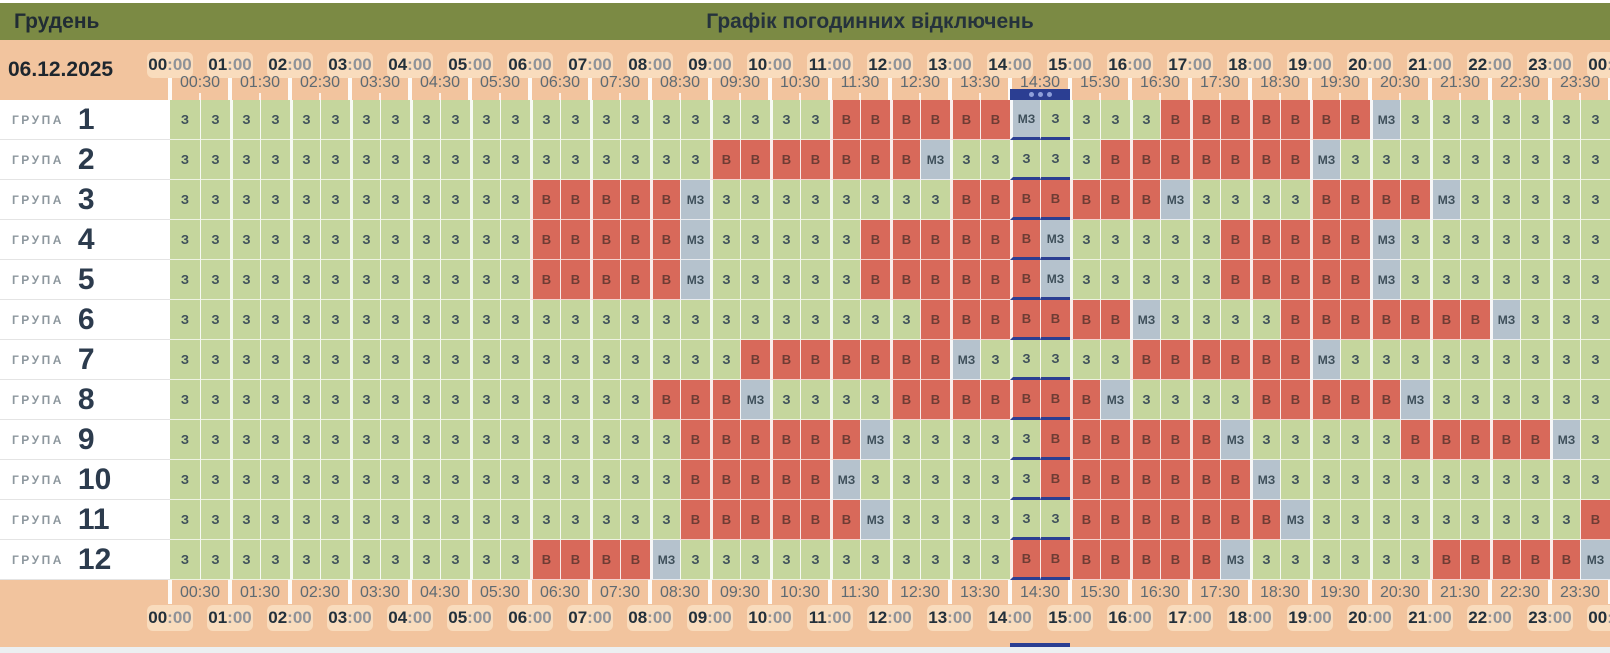  Describe the element at coordinates (980, 82) in the screenshot. I see `half-hour-label: 13:30` at that location.